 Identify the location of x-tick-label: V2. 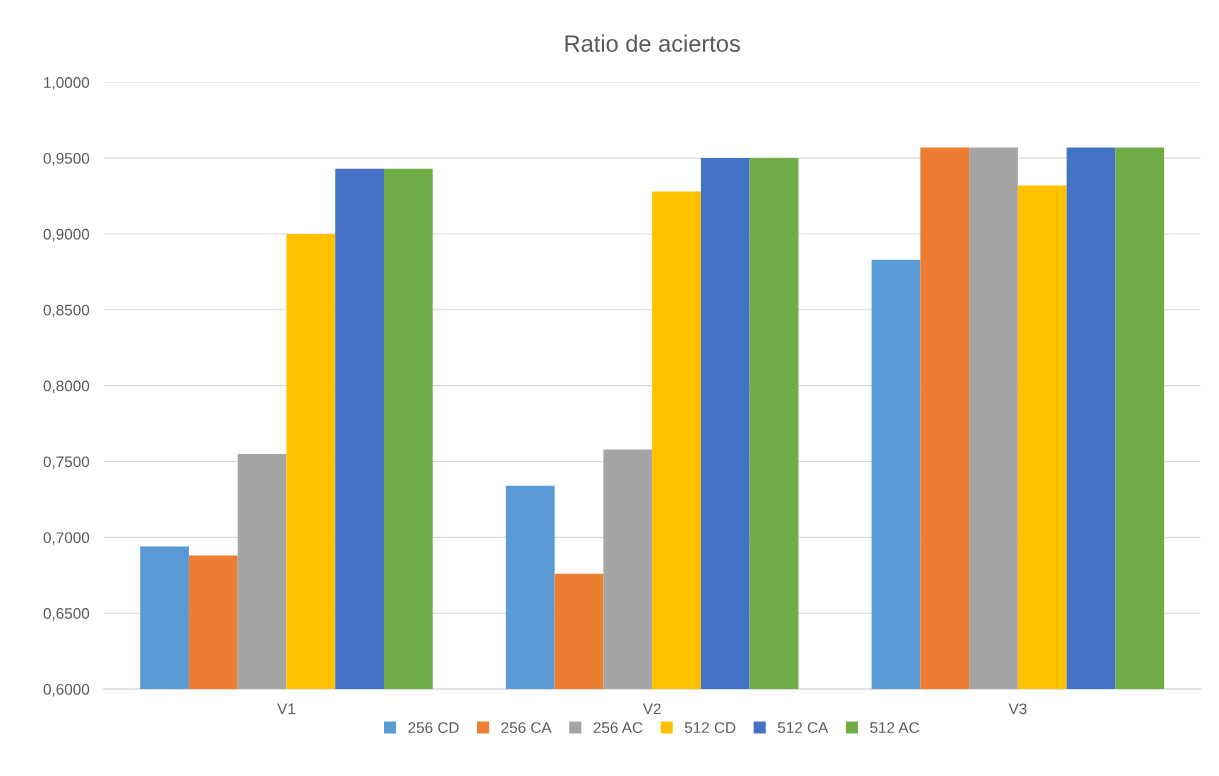
(651, 709).